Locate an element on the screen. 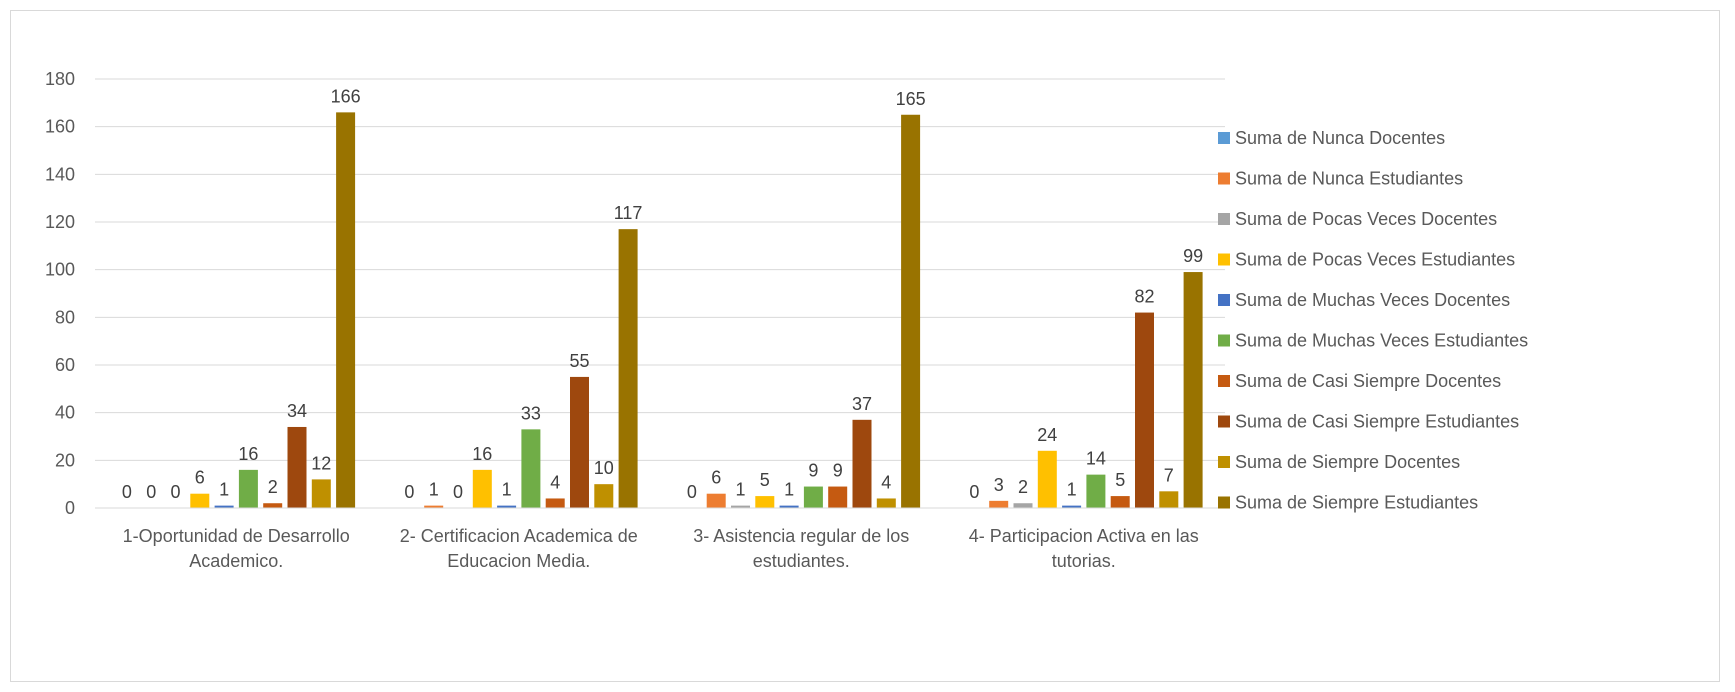 The image size is (1735, 692). y-tick-label: 40 is located at coordinates (65, 413).